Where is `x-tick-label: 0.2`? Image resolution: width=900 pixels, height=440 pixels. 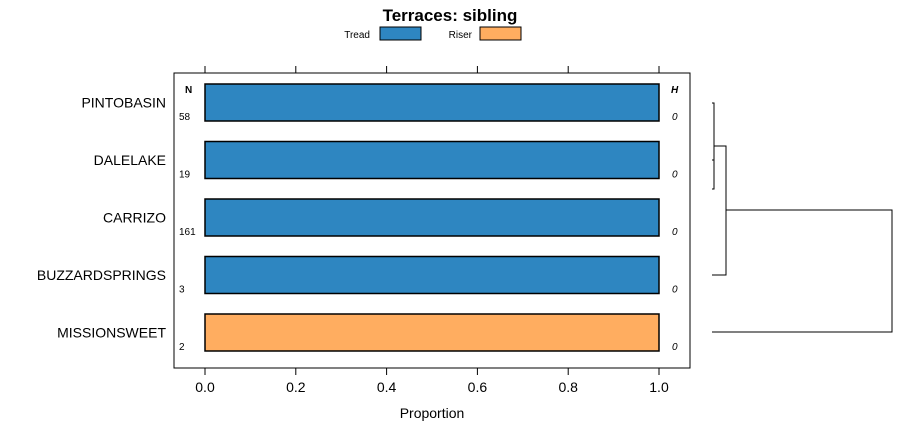
x-tick-label: 0.2 is located at coordinates (296, 387).